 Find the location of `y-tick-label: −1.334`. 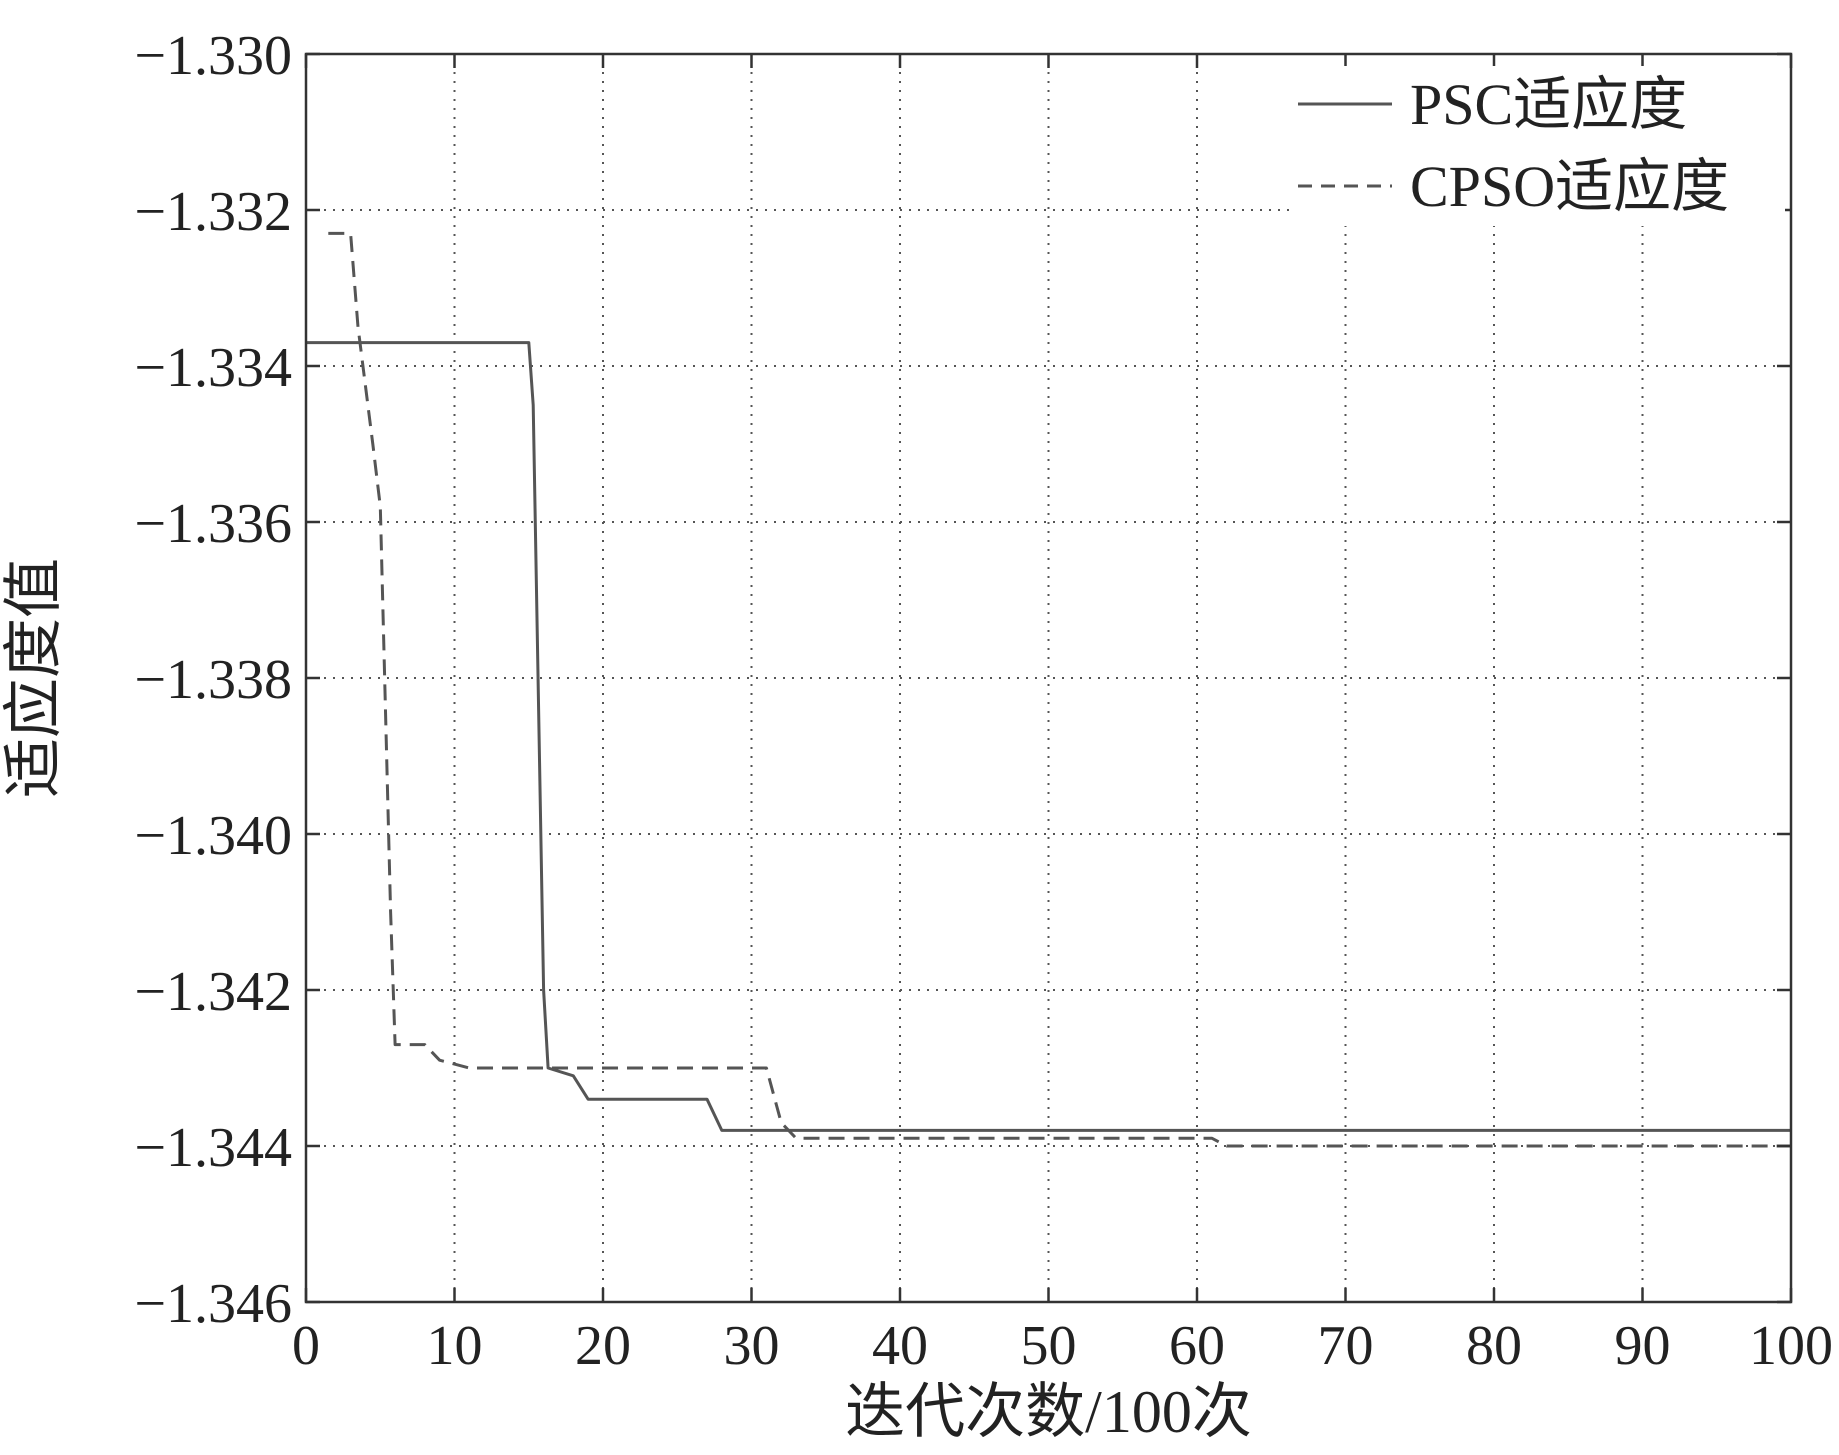

y-tick-label: −1.334 is located at coordinates (213, 368).